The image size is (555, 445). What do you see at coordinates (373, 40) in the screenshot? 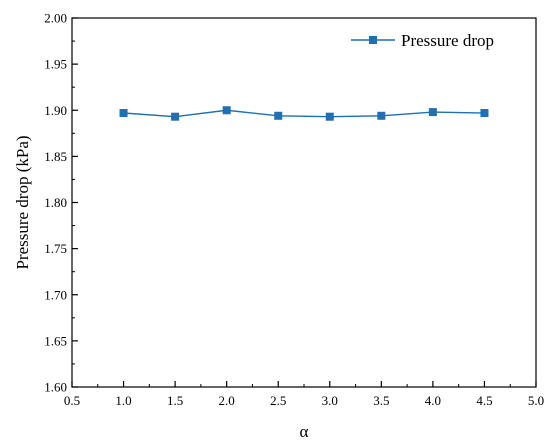
I see `legend-marker` at bounding box center [373, 40].